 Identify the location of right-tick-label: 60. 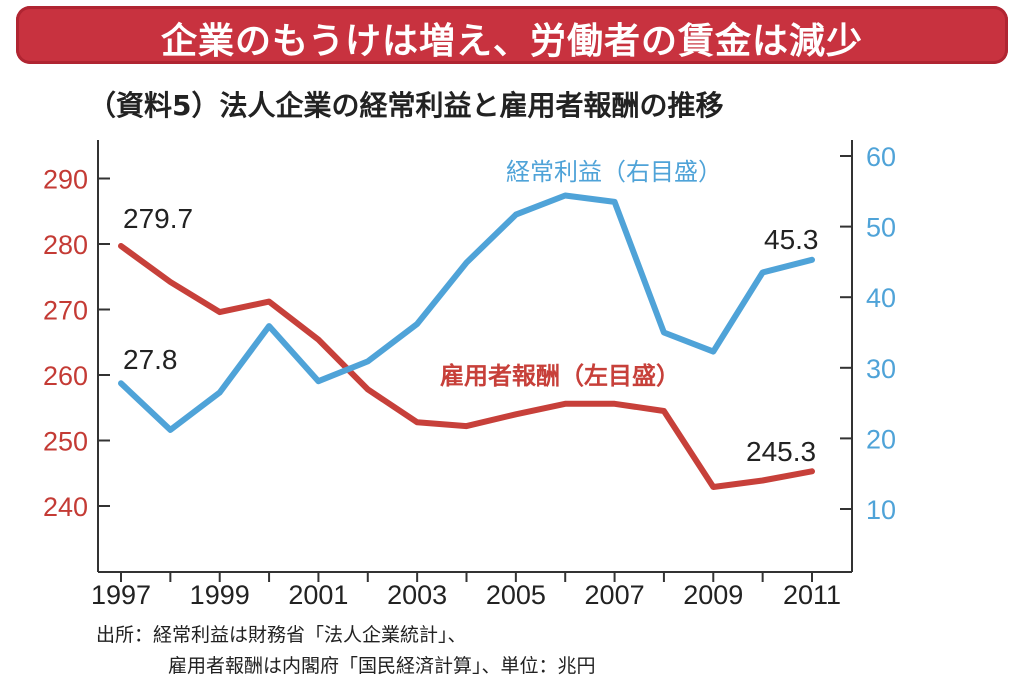
(881, 157).